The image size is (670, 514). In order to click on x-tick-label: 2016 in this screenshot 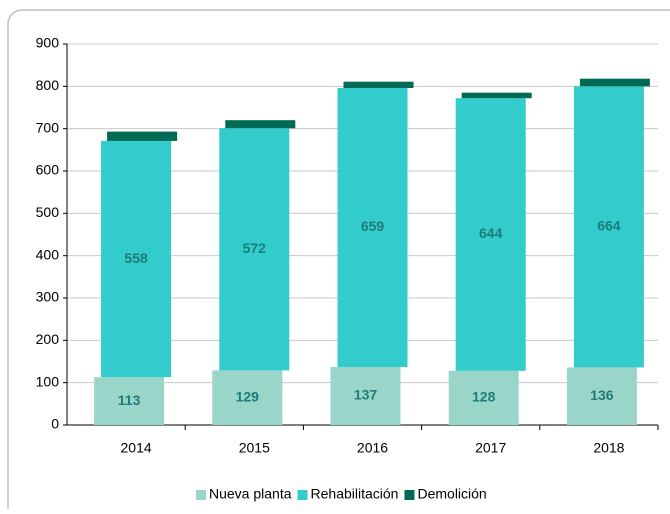, I will do `click(372, 448)`.